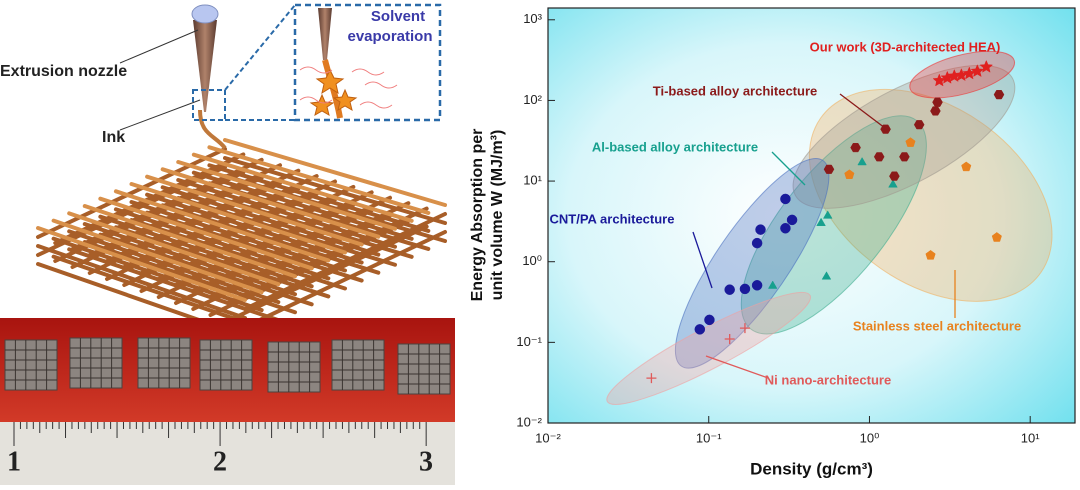 This screenshot has height=490, width=1080. What do you see at coordinates (260, 47) in the screenshot?
I see `zoom-line` at bounding box center [260, 47].